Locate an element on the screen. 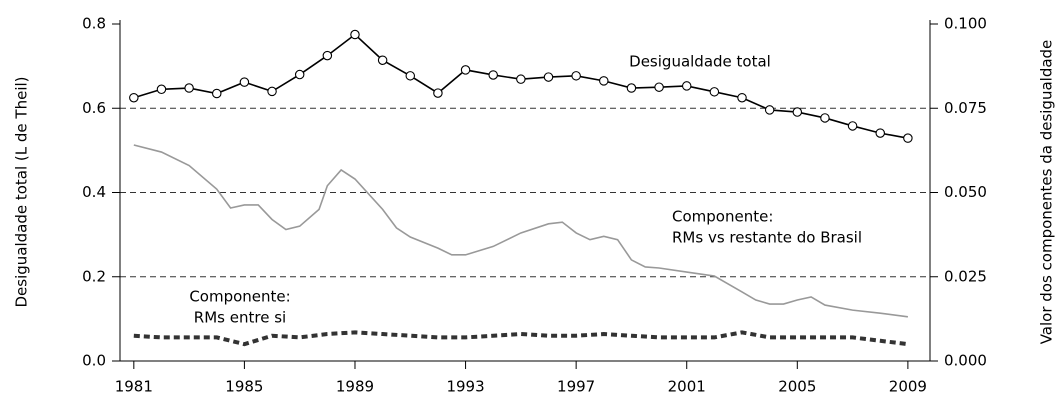 The image size is (1063, 403). y-tick-label: 0.2 is located at coordinates (94, 276).